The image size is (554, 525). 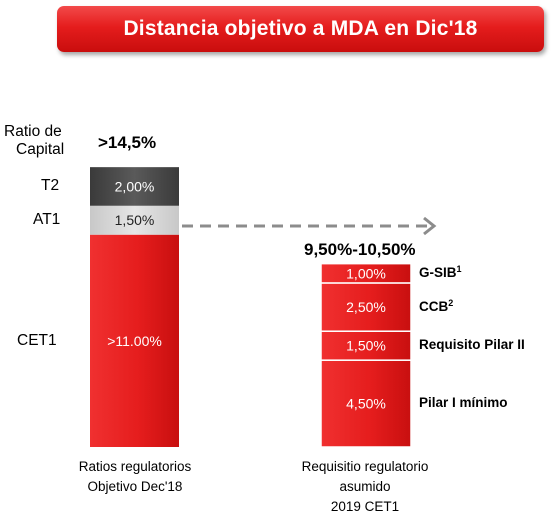 I want to click on series-label-gsib-sup: 1, so click(x=459, y=269).